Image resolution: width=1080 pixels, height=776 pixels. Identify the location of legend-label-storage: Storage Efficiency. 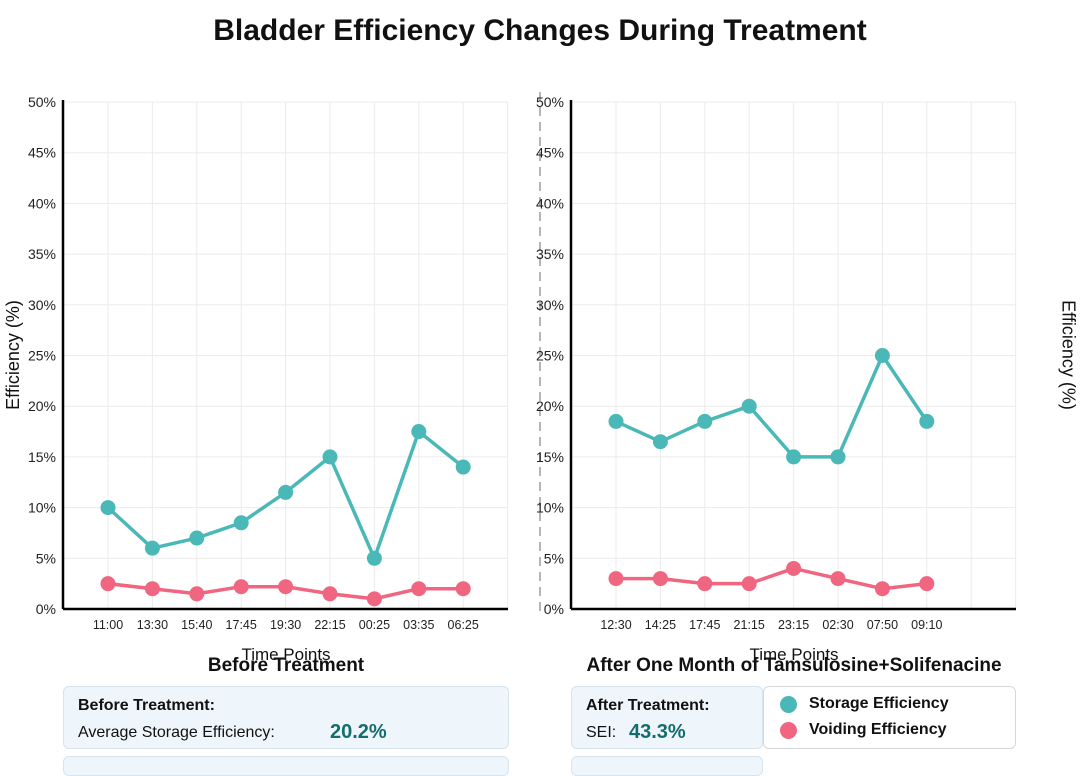
(879, 703).